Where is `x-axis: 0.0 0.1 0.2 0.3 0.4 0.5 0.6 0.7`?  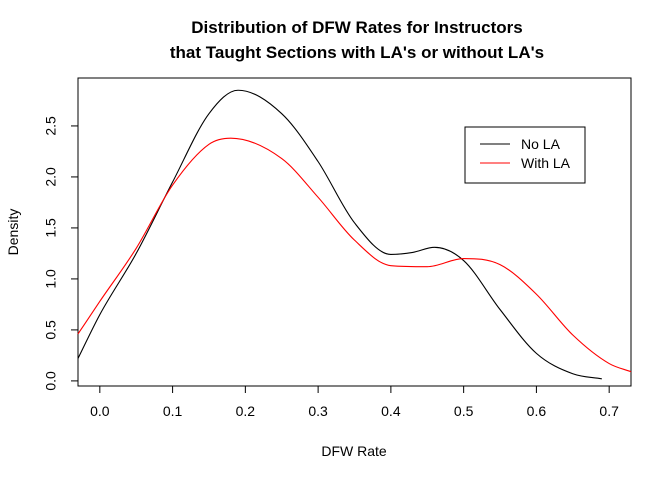 x-axis: 0.0 0.1 0.2 0.3 0.4 0.5 0.6 0.7 is located at coordinates (354, 402).